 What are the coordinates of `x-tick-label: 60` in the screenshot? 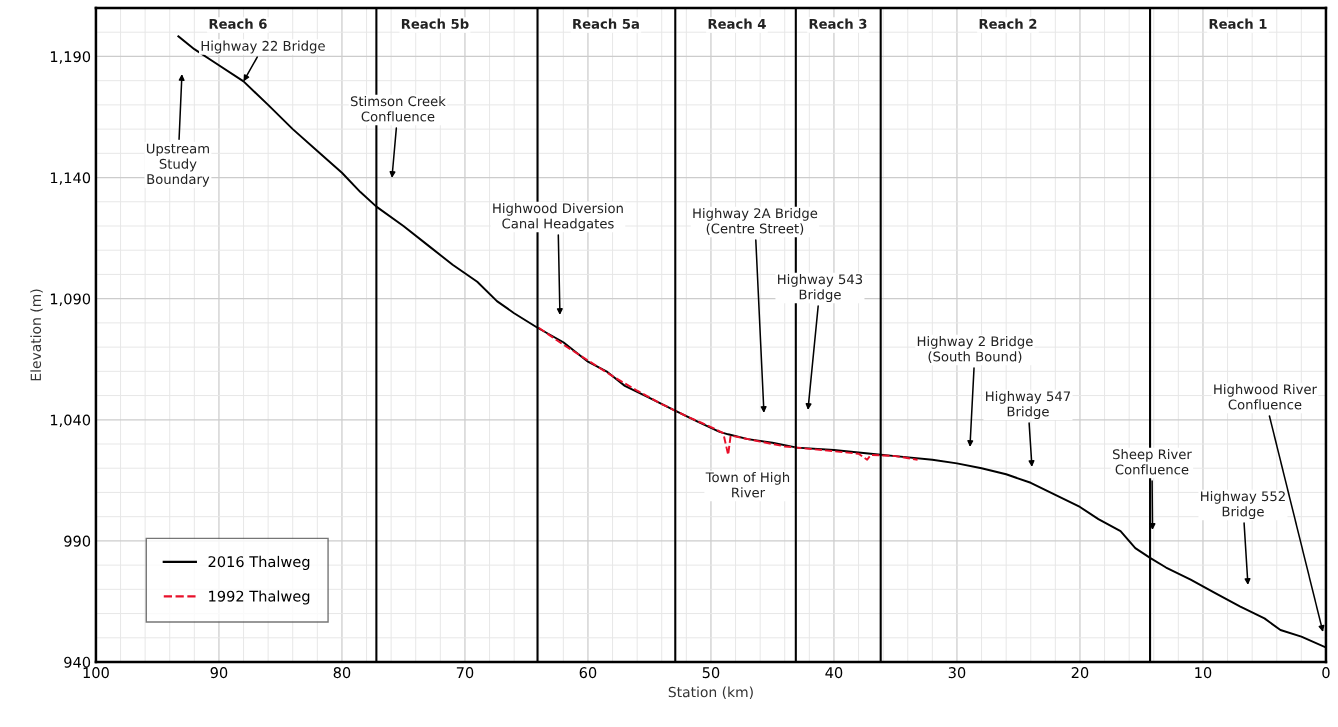 It's located at (588, 673).